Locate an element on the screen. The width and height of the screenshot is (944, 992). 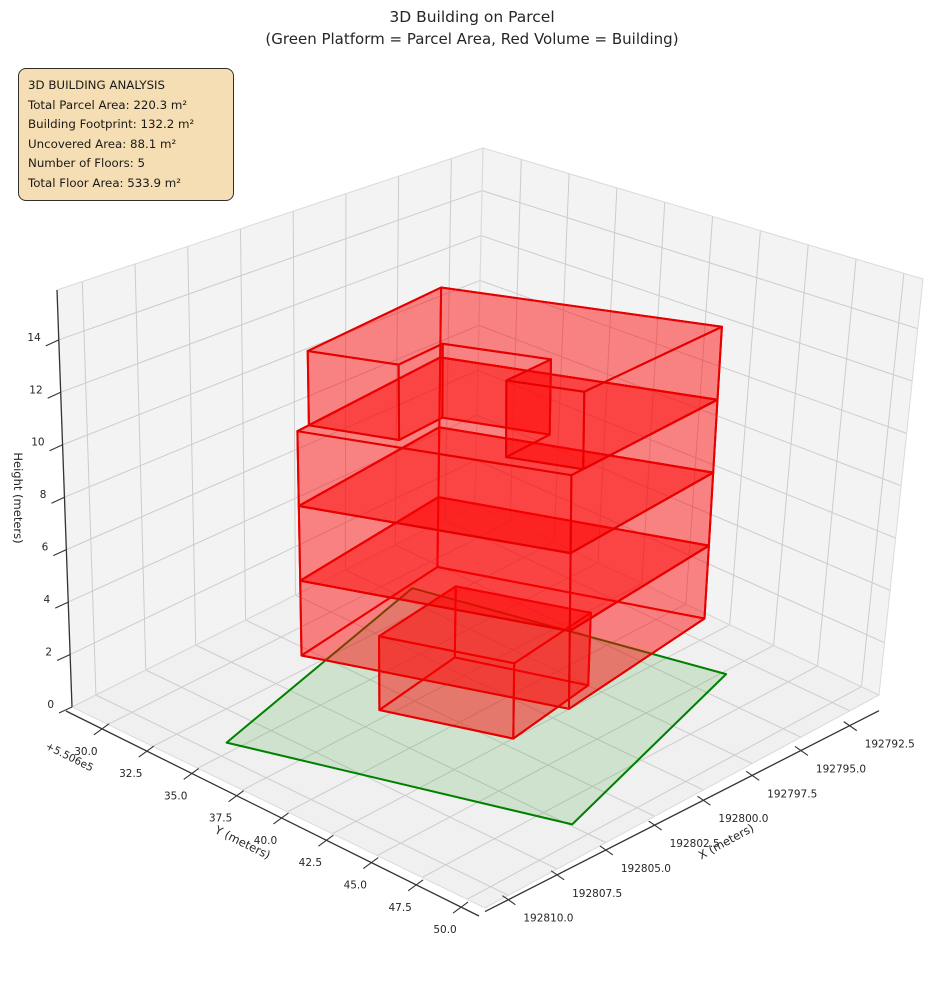
x-axis-tick-label: 192810.0 is located at coordinates (548, 919).